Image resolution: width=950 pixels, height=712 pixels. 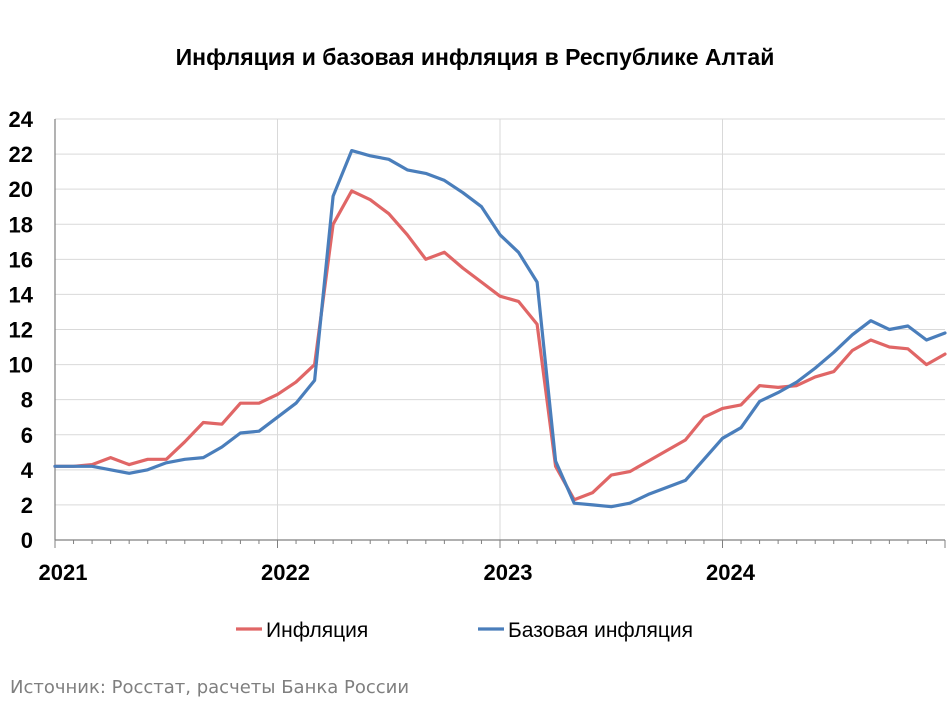 I want to click on source-note: Источник: Росстат, расчеты Банка России, so click(x=210, y=687).